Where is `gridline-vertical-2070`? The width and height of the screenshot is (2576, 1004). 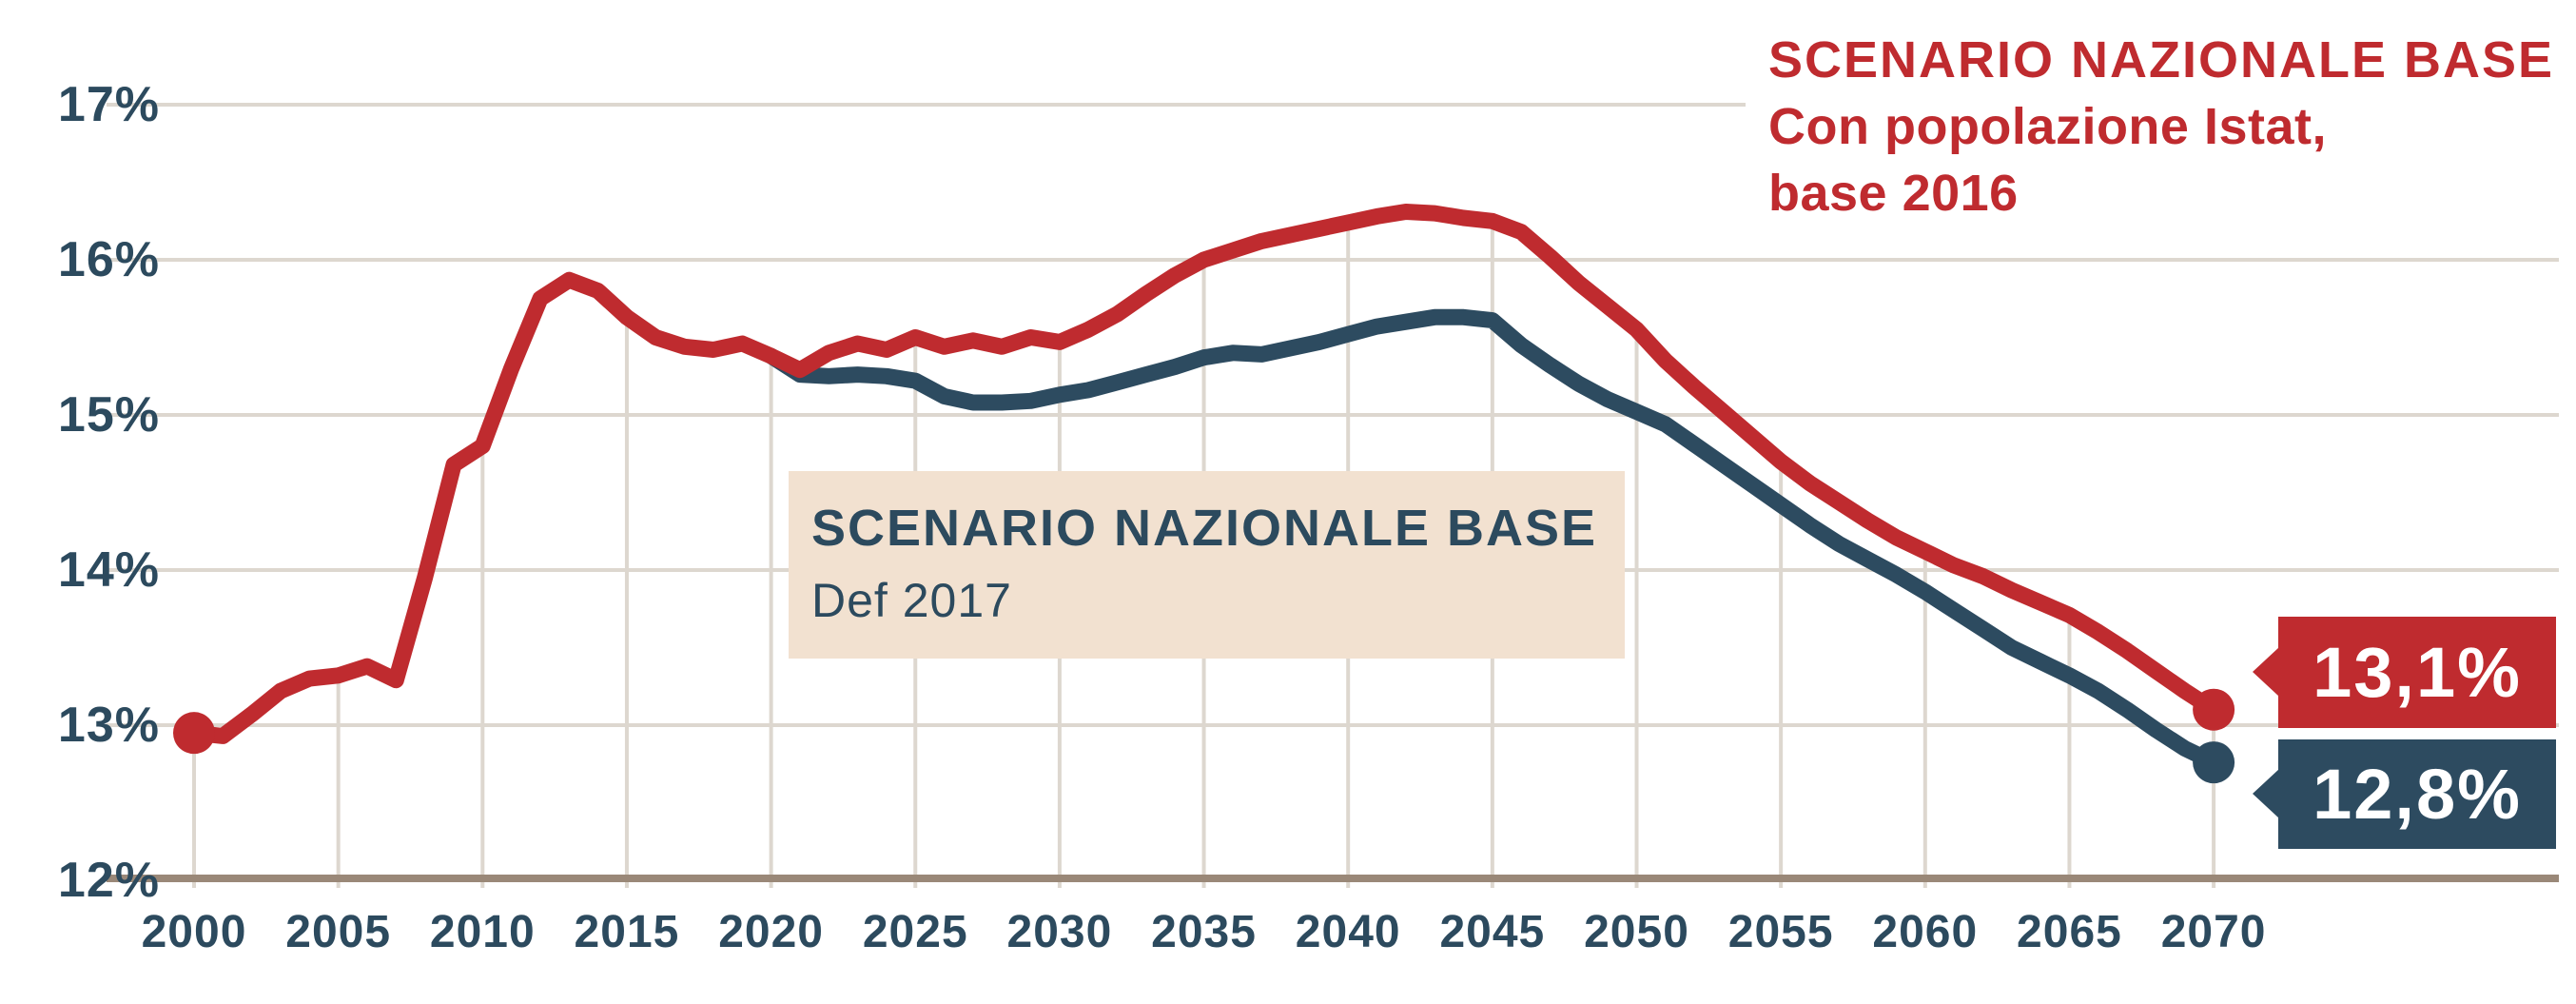 gridline-vertical-2070 is located at coordinates (2214, 798).